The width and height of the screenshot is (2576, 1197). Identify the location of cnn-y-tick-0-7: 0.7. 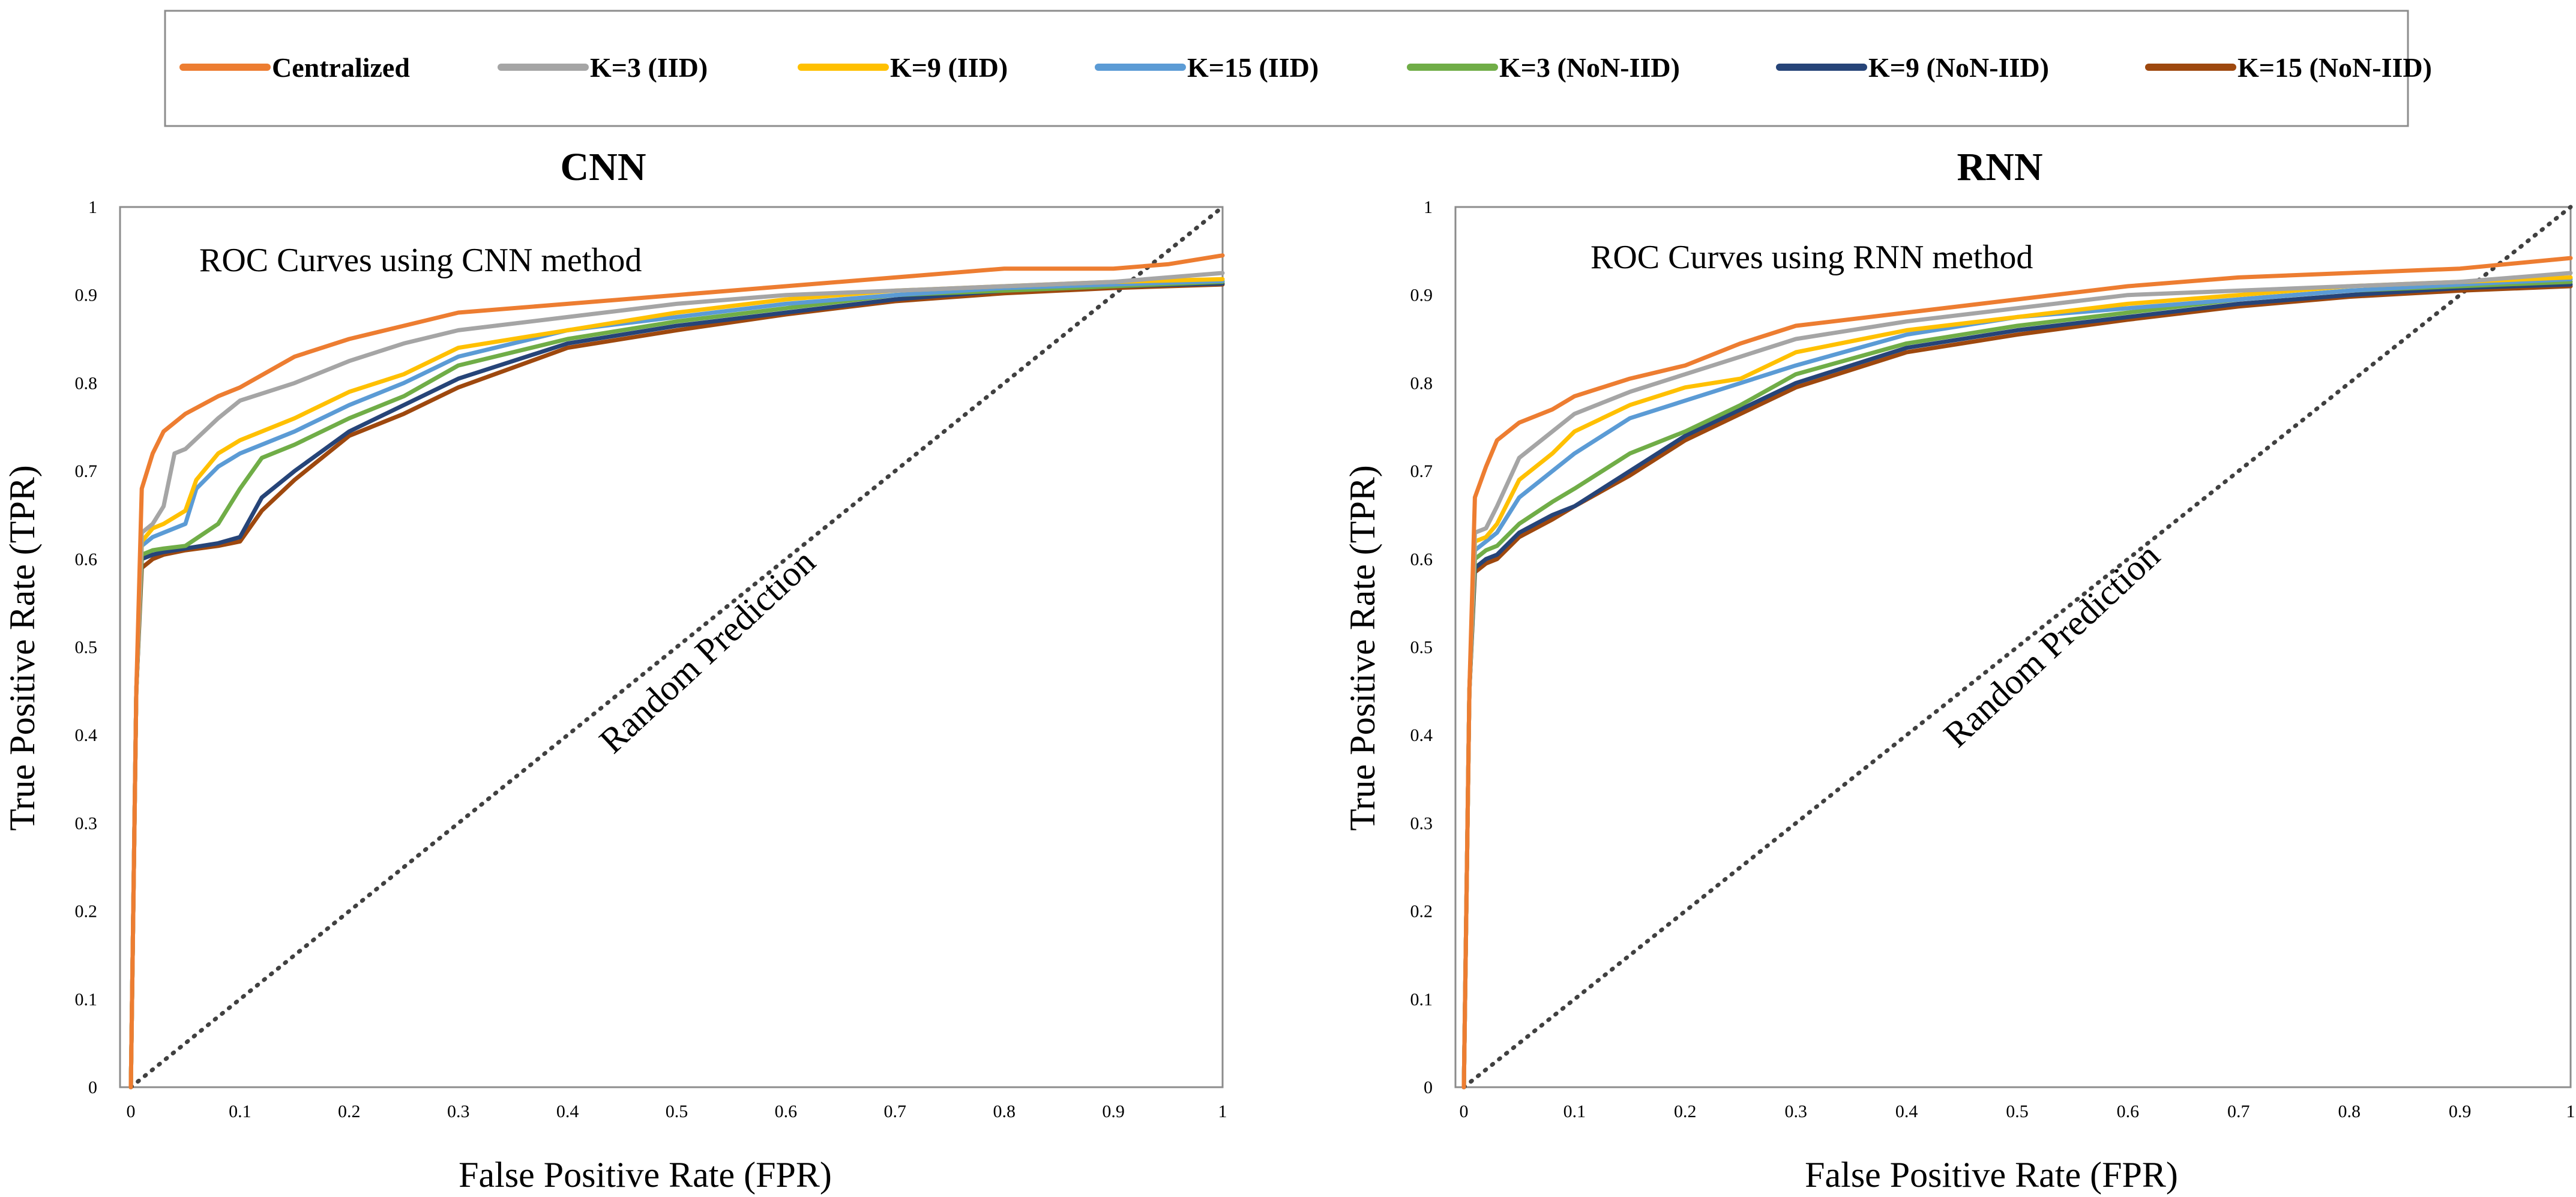
(86, 471).